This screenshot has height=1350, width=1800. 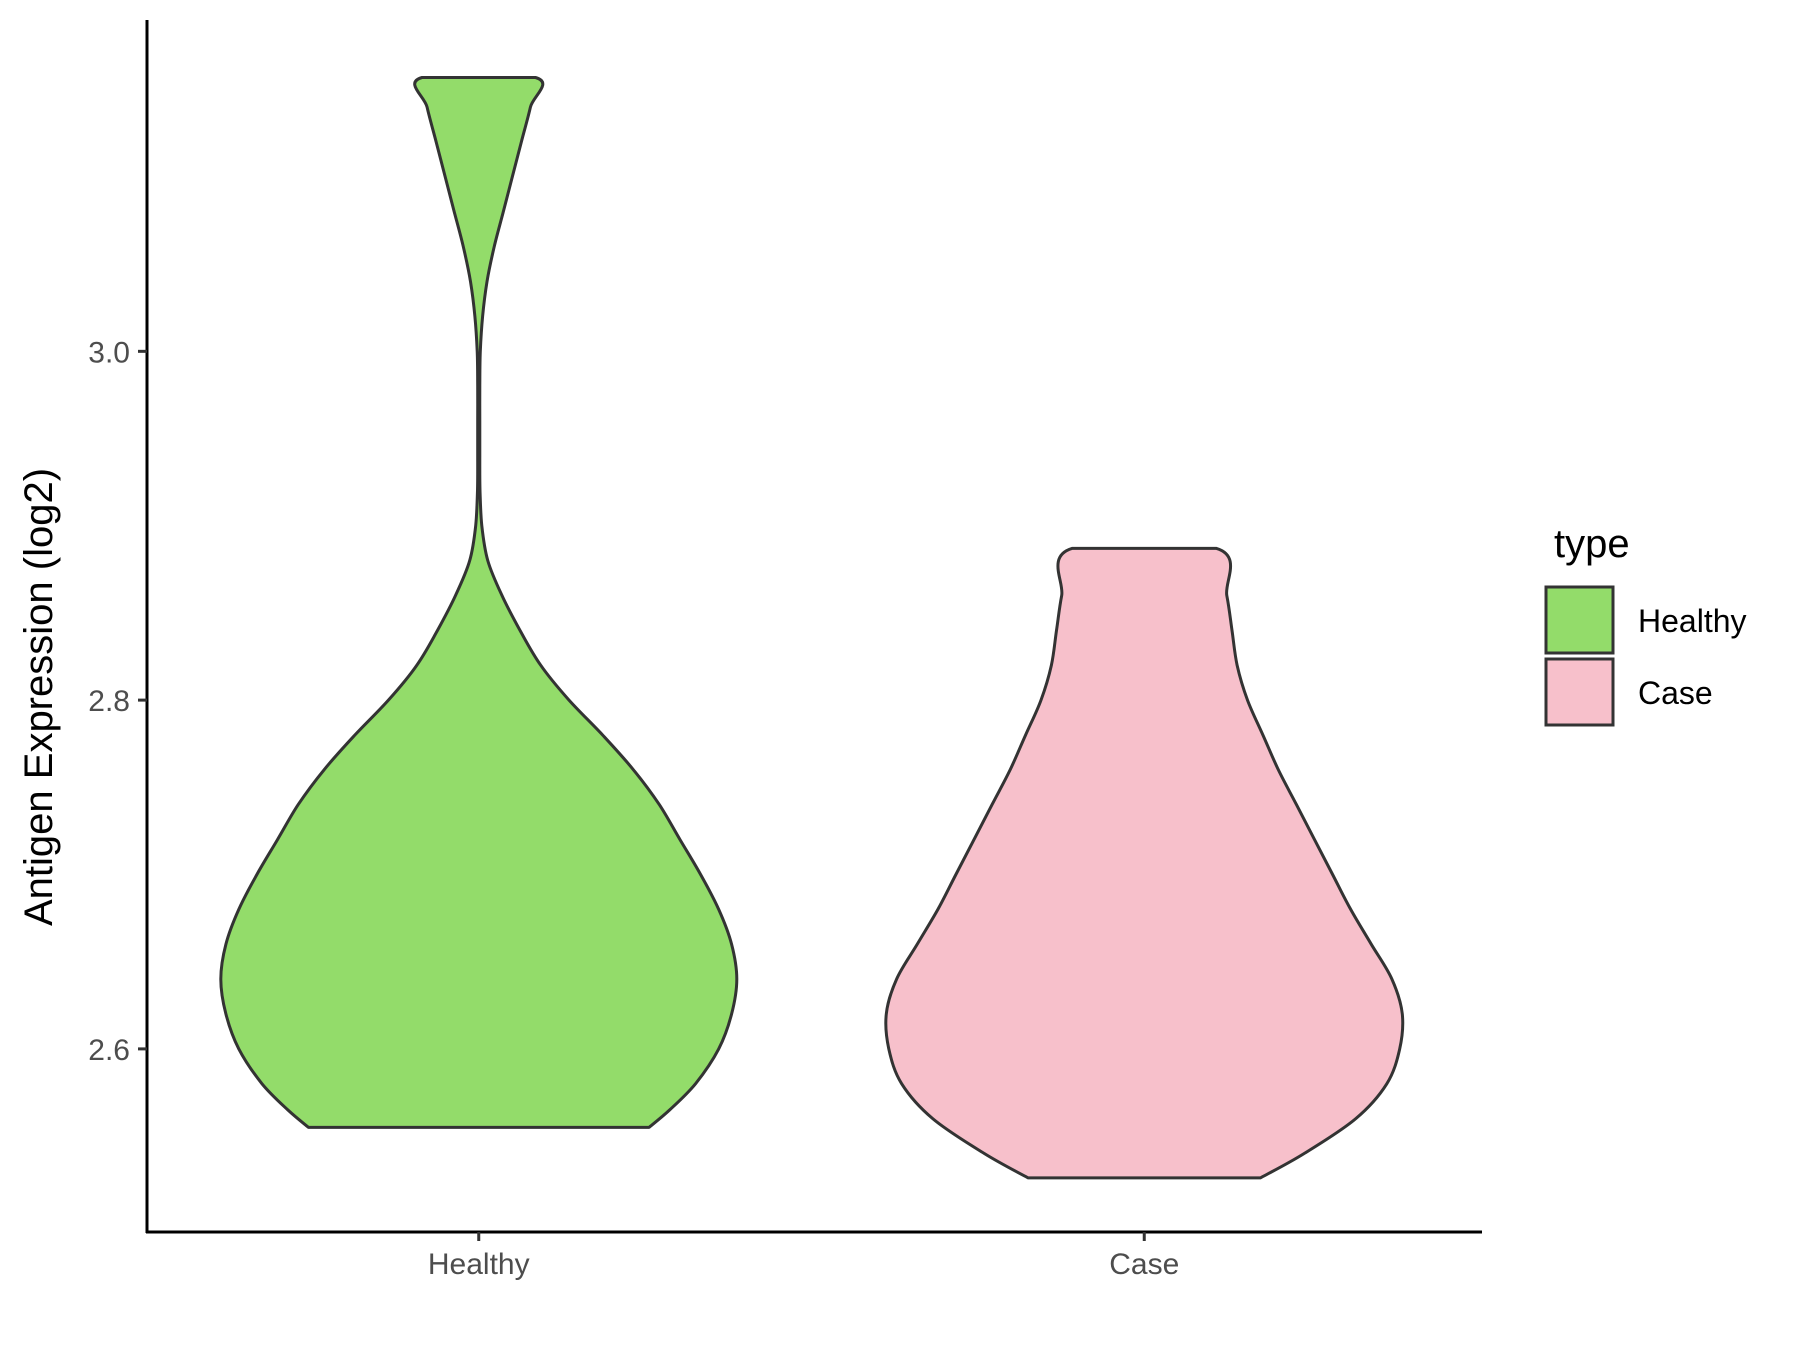 What do you see at coordinates (814, 1255) in the screenshot?
I see `x-axis: Healthy Case` at bounding box center [814, 1255].